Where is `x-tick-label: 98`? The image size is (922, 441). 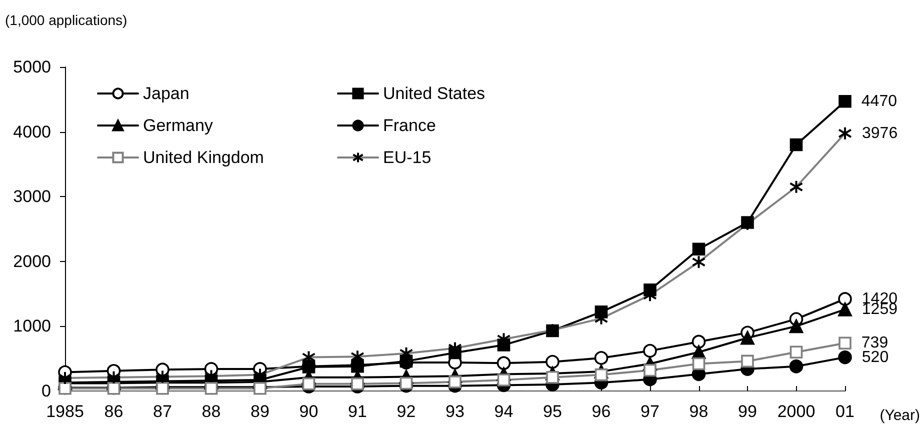
x-tick-label: 98 is located at coordinates (698, 411).